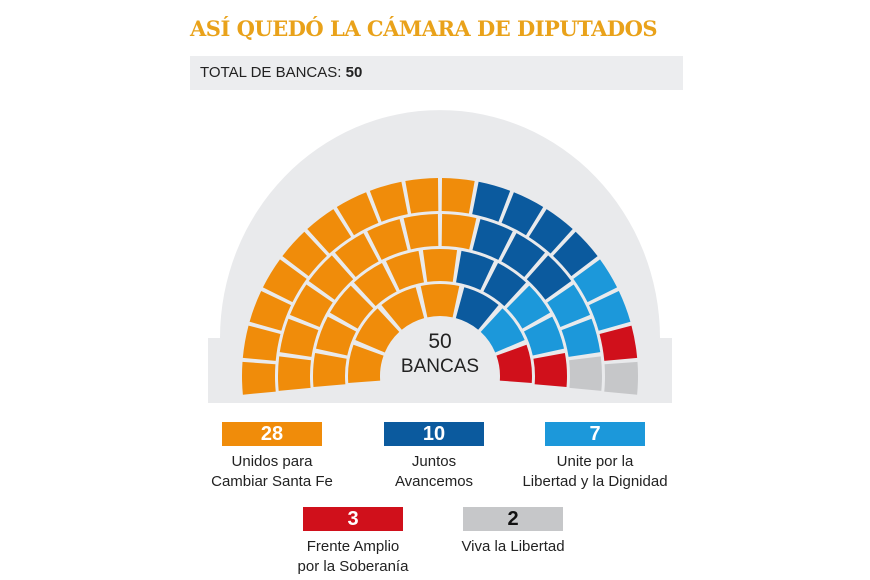 This screenshot has width=870, height=580. I want to click on legend-count-box: 28, so click(272, 434).